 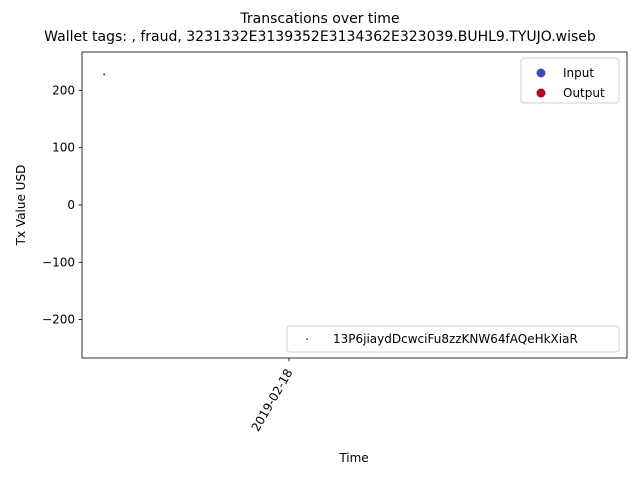 What do you see at coordinates (71, 205) in the screenshot?
I see `y-tick-label: 0` at bounding box center [71, 205].